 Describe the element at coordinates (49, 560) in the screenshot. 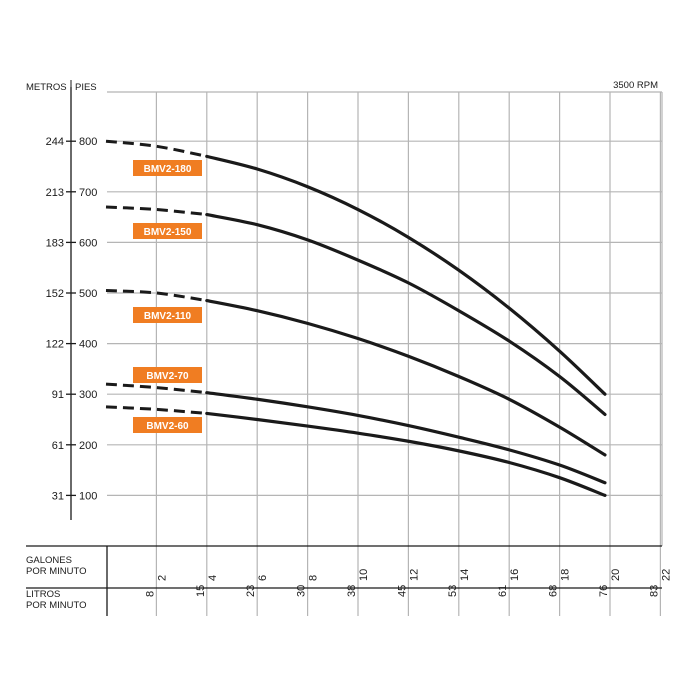

I see `gpm-title-line-1: GALONES` at that location.